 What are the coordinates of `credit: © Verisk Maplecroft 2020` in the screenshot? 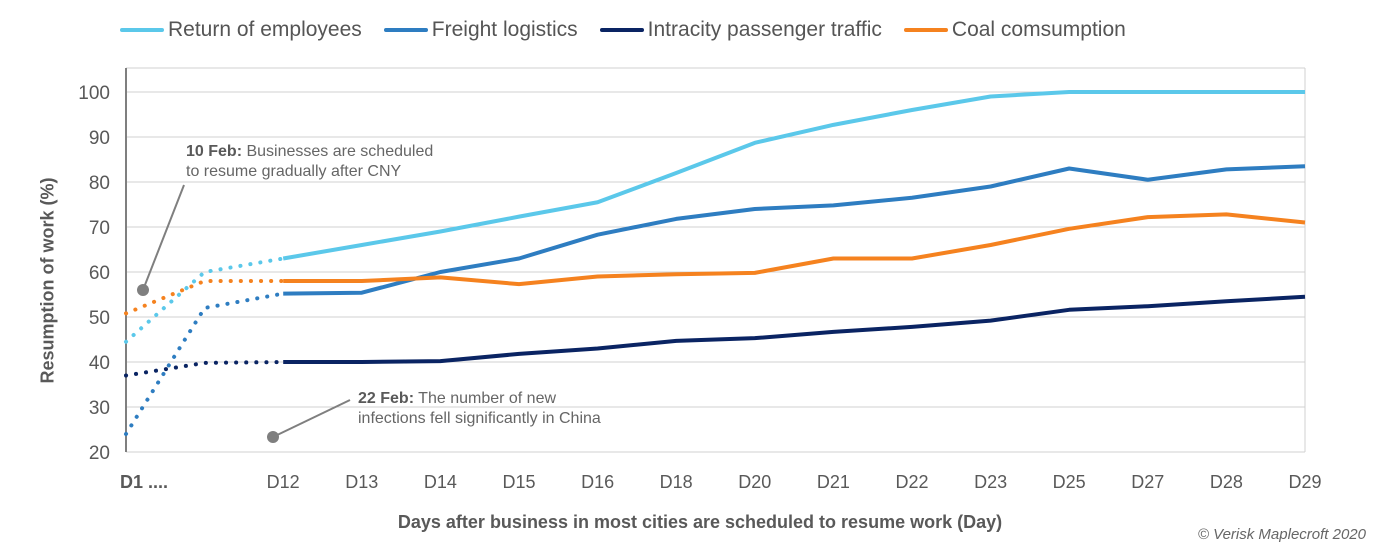 It's located at (1281, 534).